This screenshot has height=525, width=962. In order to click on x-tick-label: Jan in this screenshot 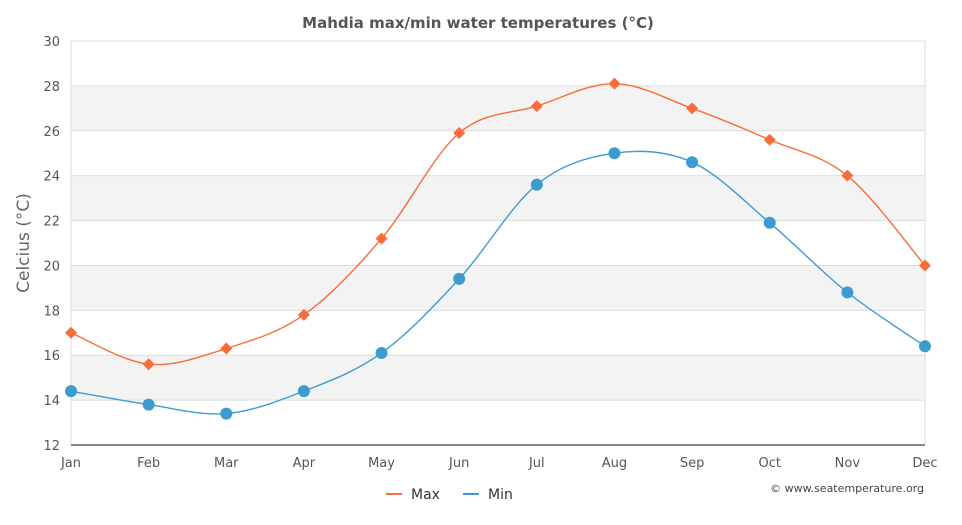, I will do `click(70, 463)`.